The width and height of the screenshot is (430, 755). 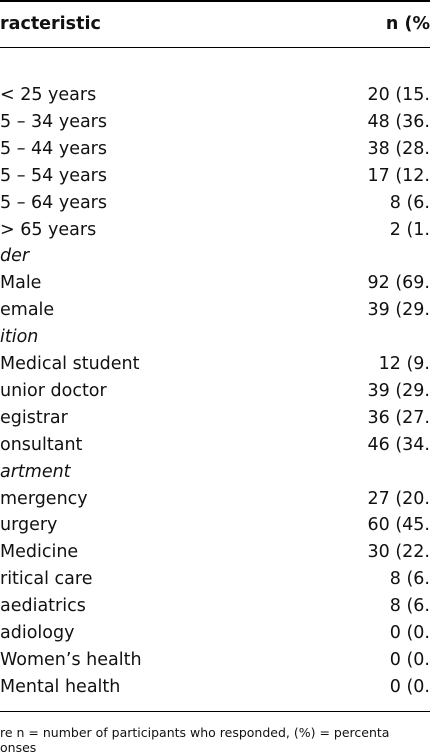 I want to click on row-label: 5 – 34 years, so click(x=53, y=121).